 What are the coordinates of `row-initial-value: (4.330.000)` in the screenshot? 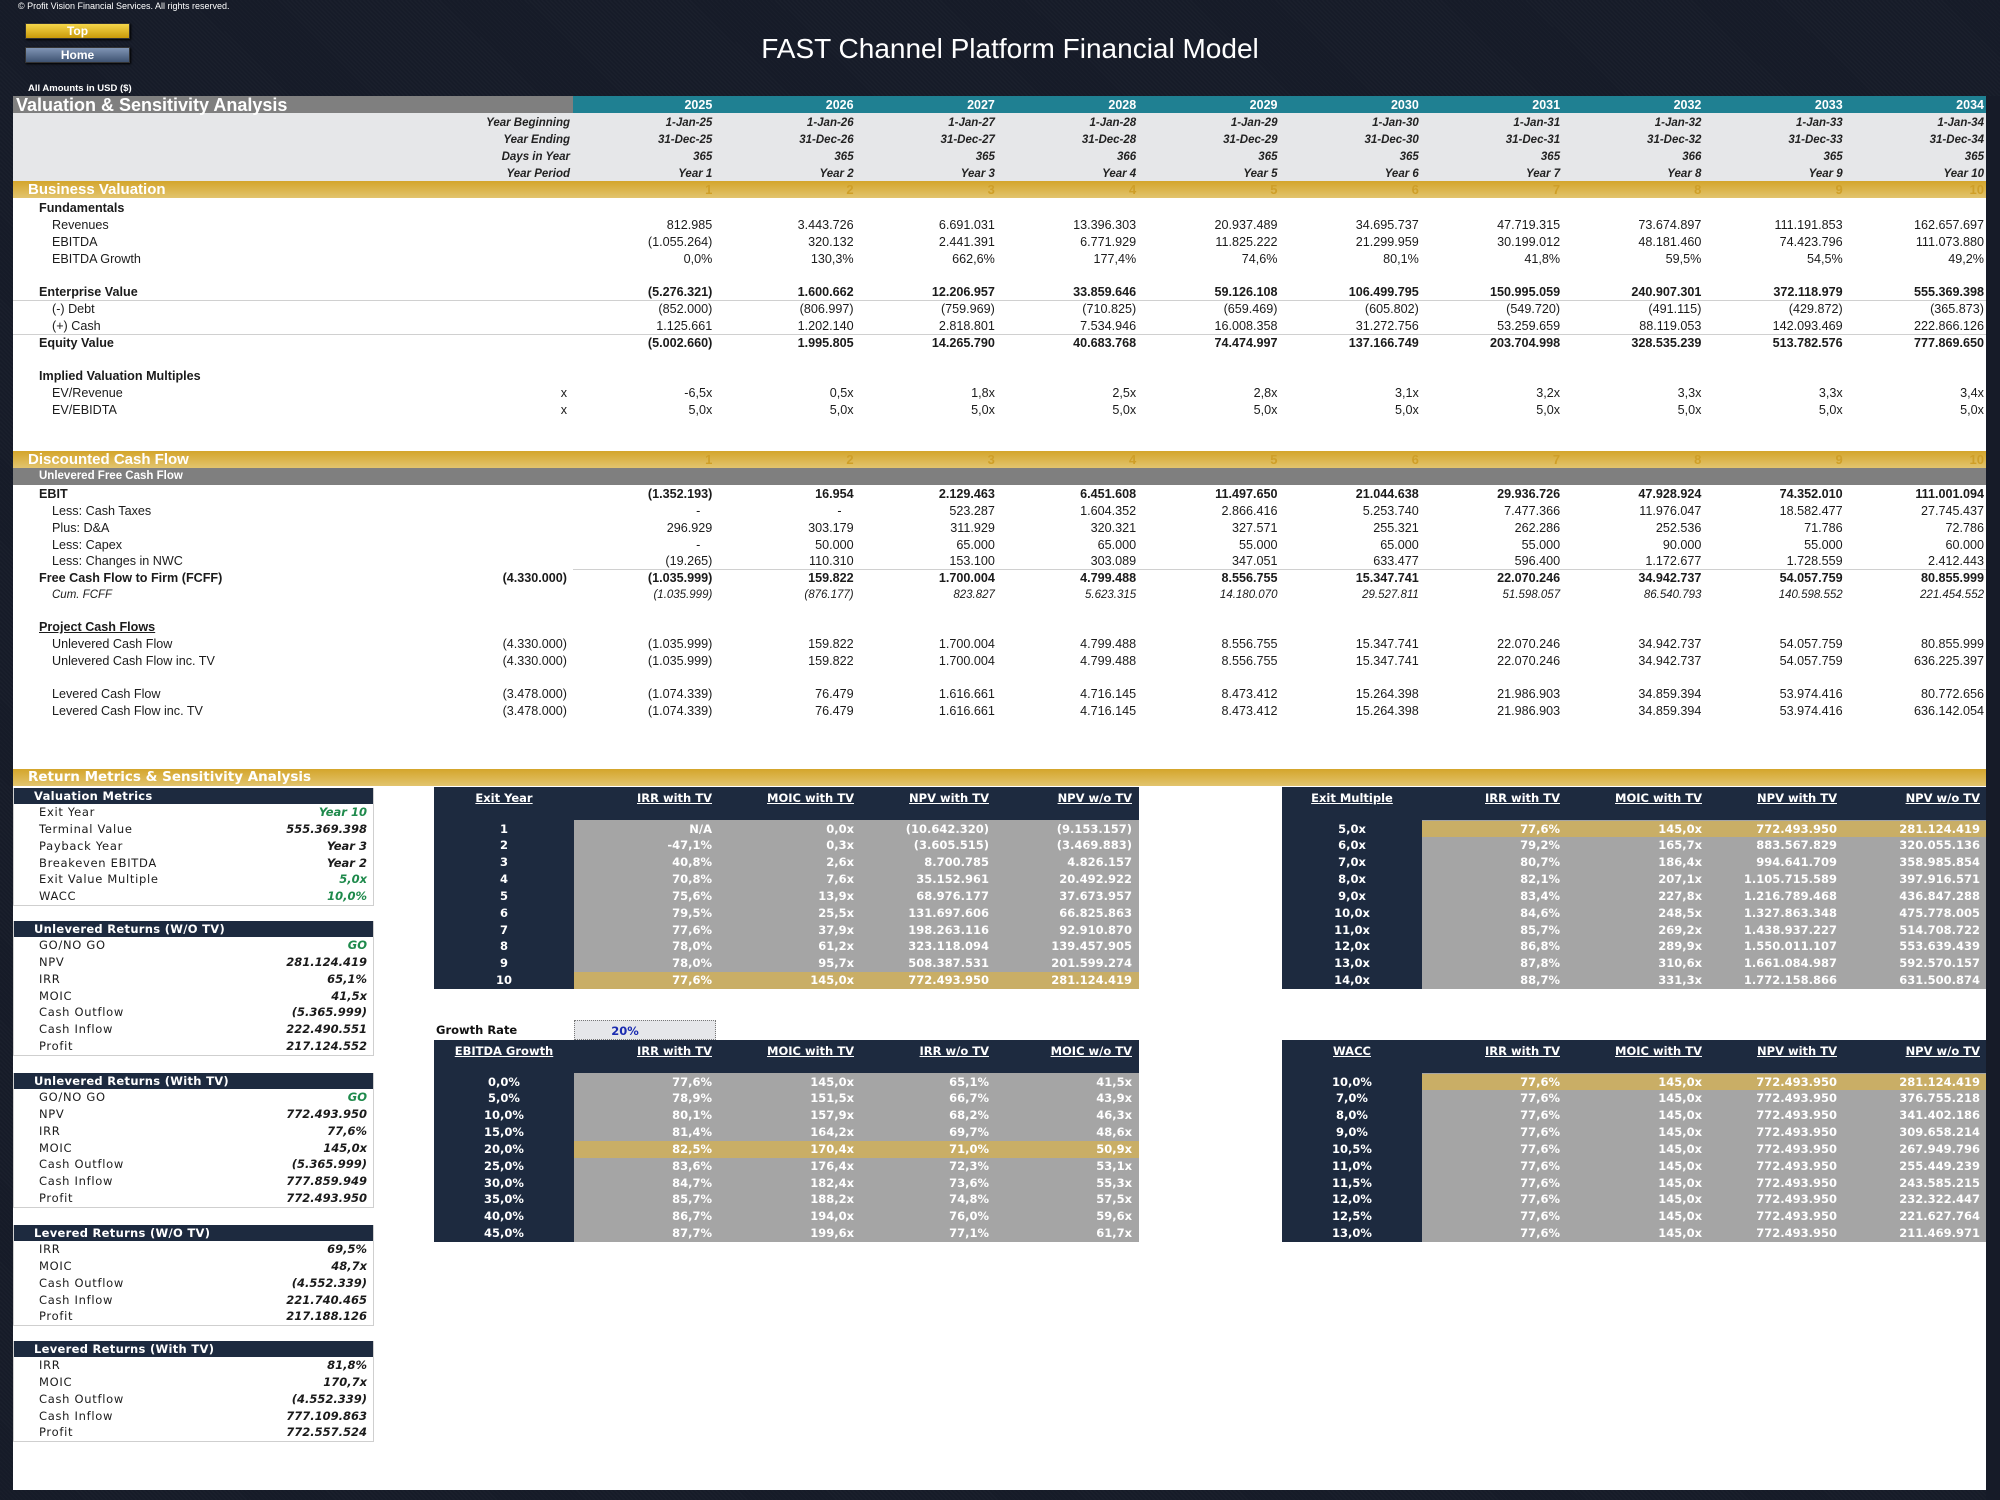 It's located at (534, 643).